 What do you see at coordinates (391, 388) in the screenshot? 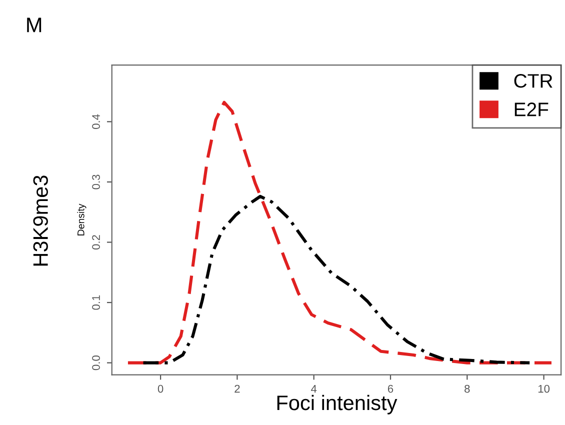
I see `x-tick-label: 6` at bounding box center [391, 388].